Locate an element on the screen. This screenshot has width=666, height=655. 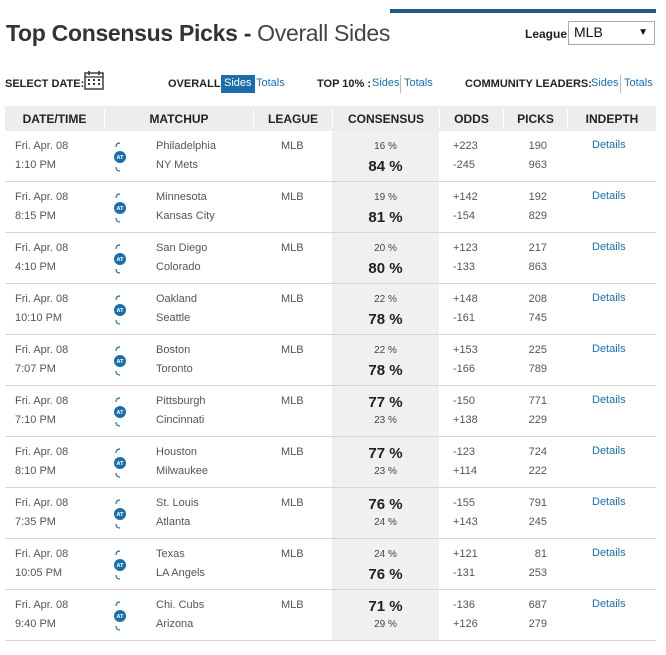
team-away: Houston is located at coordinates (176, 452).